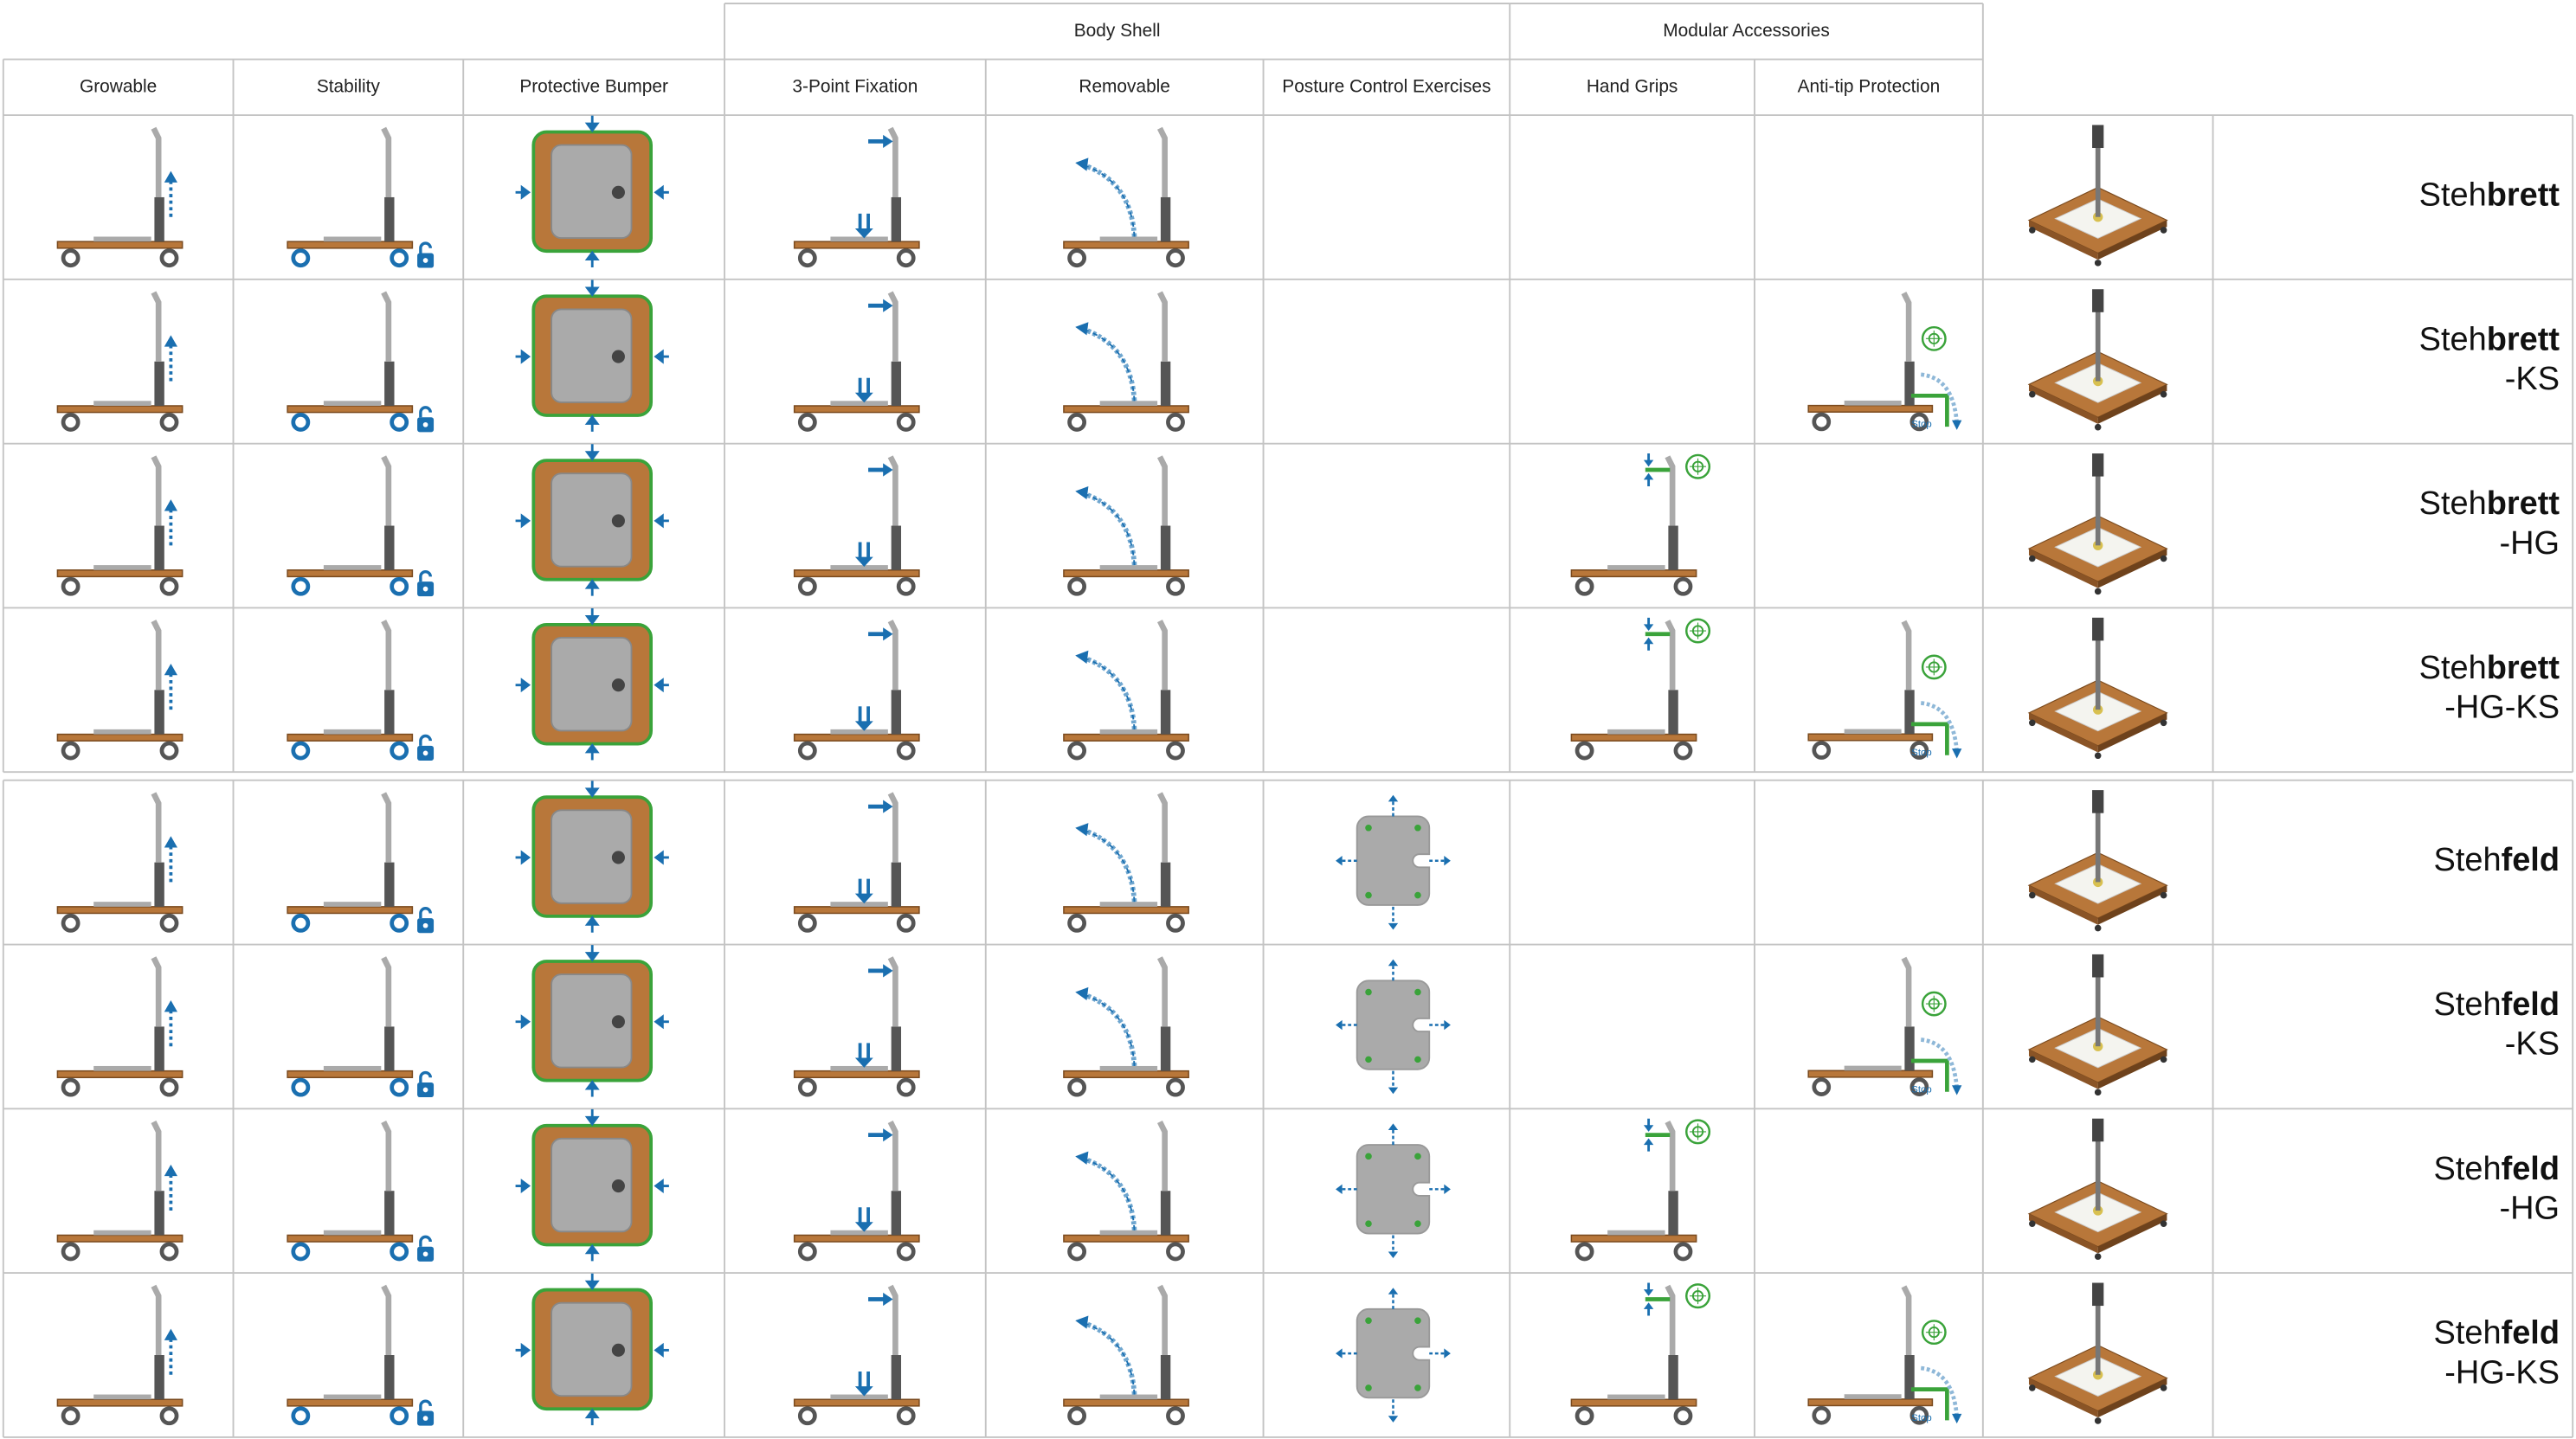 This screenshot has width=2576, height=1439. I want to click on column-header: Removable, so click(1124, 86).